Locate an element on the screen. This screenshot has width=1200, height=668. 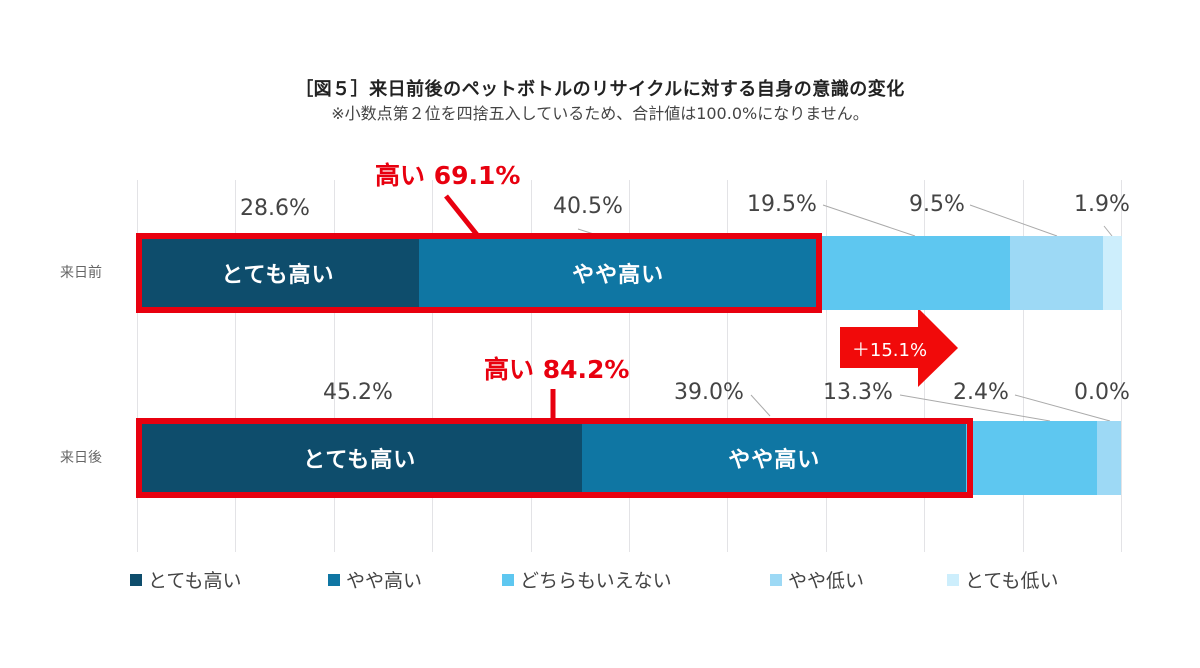
legend-item-somewhat-low: やや低い is located at coordinates (817, 579).